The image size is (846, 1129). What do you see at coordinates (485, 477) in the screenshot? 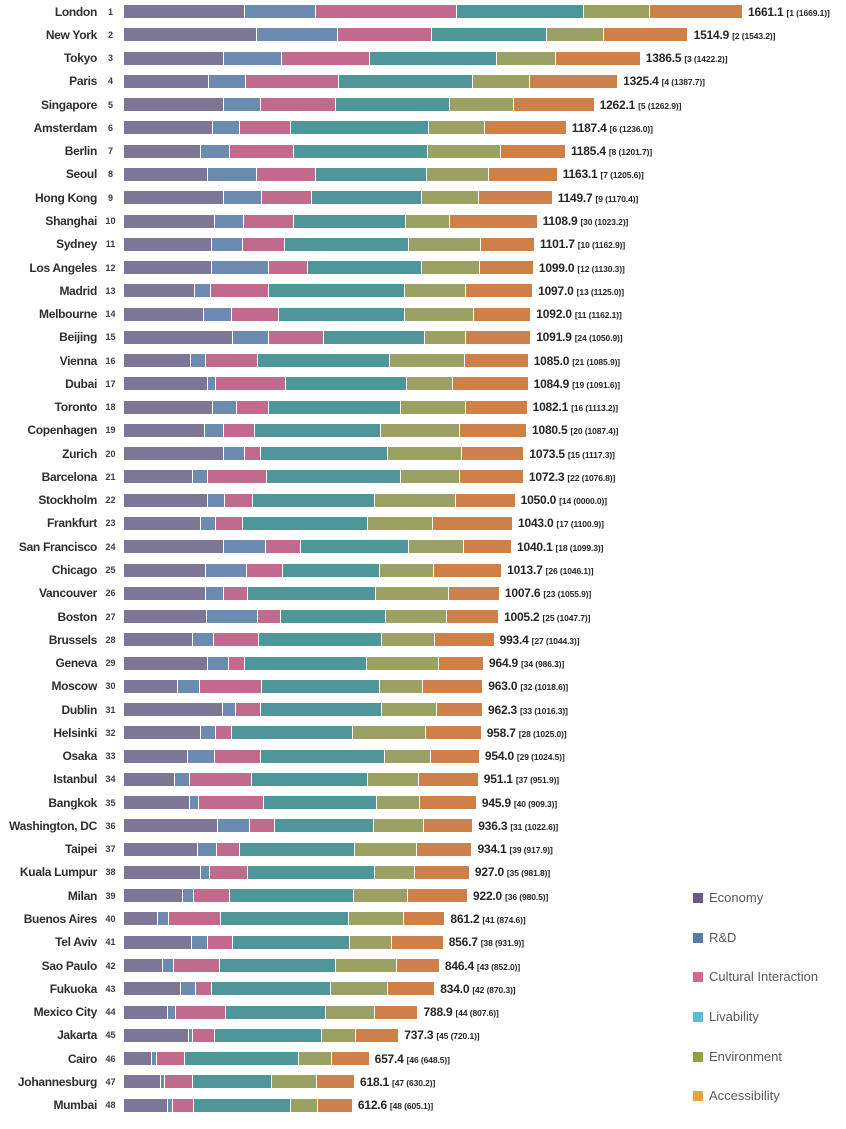
I see `bar-area: 1072.3 [22 (1076.8)]` at bounding box center [485, 477].